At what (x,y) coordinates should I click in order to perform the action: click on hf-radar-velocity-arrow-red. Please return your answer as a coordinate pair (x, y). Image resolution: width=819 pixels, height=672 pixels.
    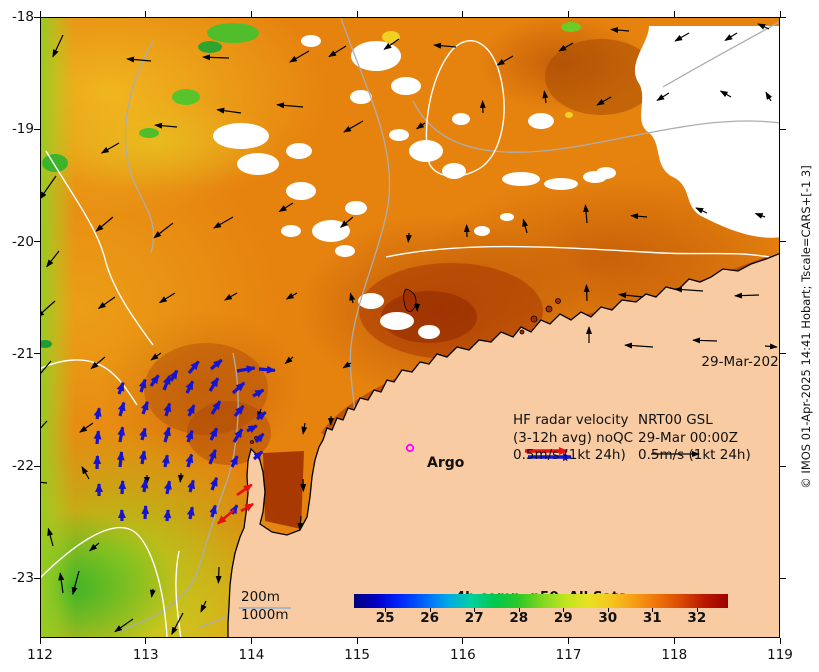
    Looking at the image, I should click on (226, 517).